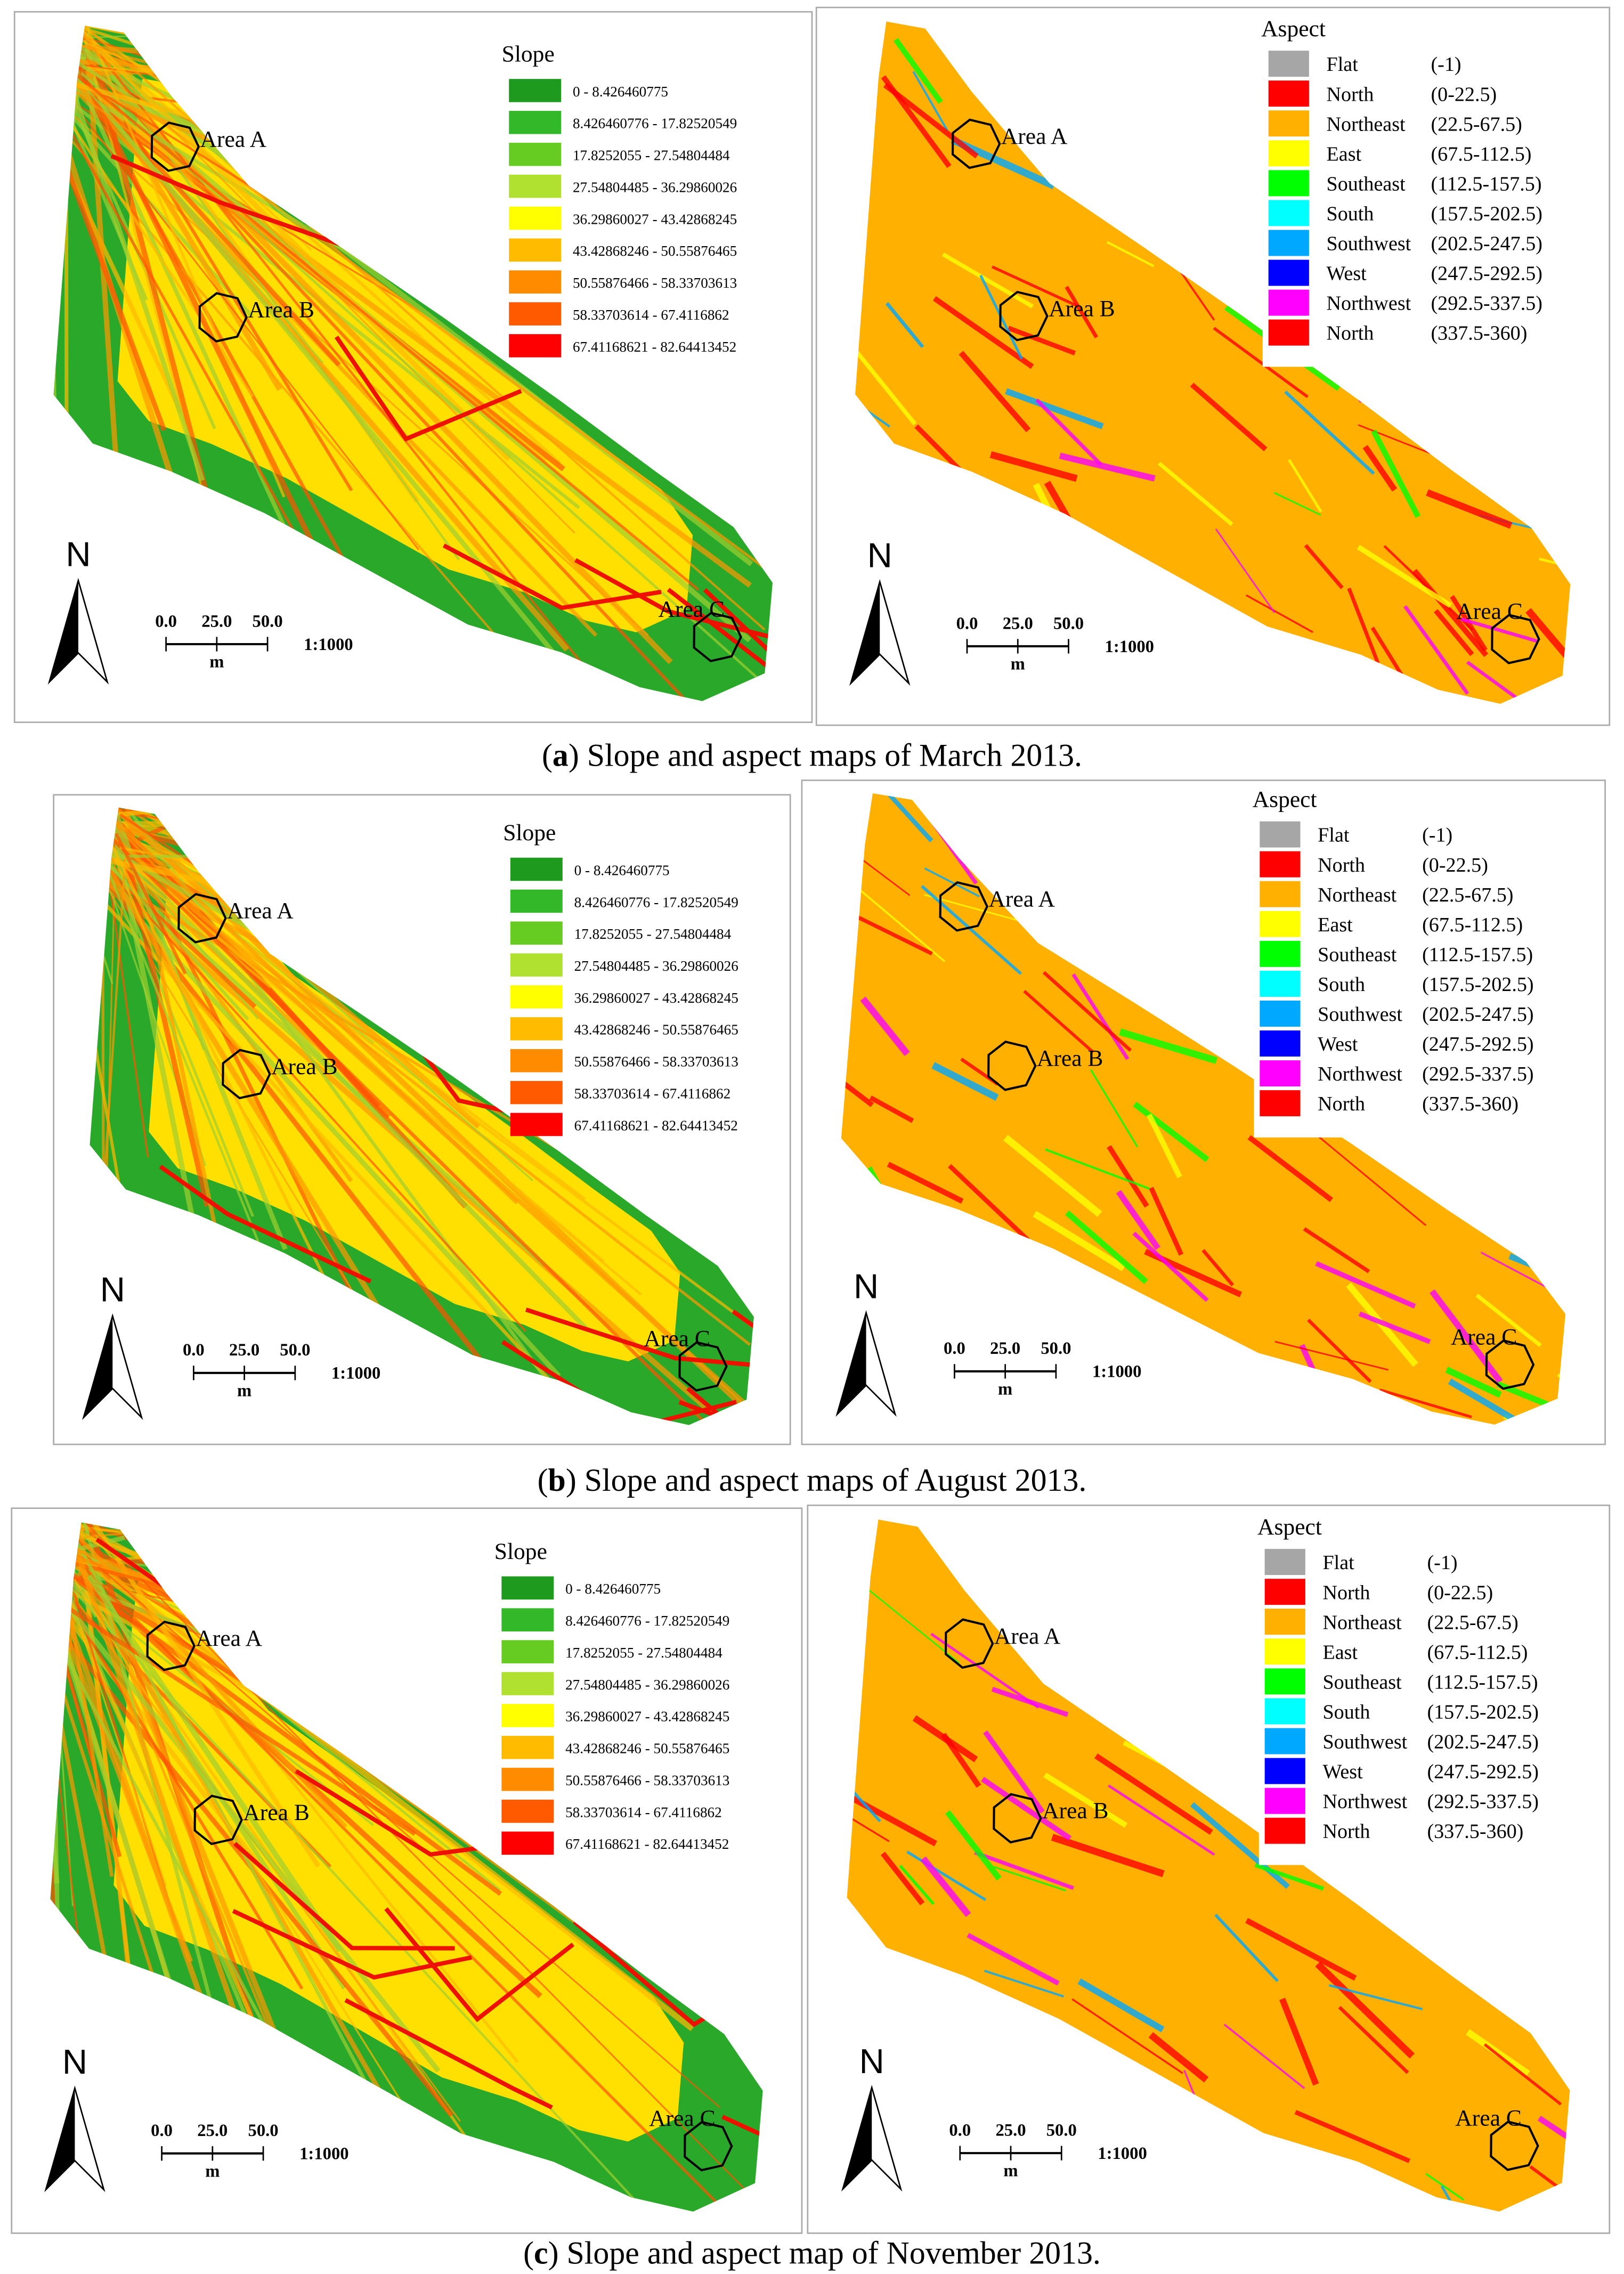 This screenshot has width=1624, height=2274. What do you see at coordinates (826, 1480) in the screenshot?
I see `caption-part: ) Slope and aspect maps of August 2013.` at bounding box center [826, 1480].